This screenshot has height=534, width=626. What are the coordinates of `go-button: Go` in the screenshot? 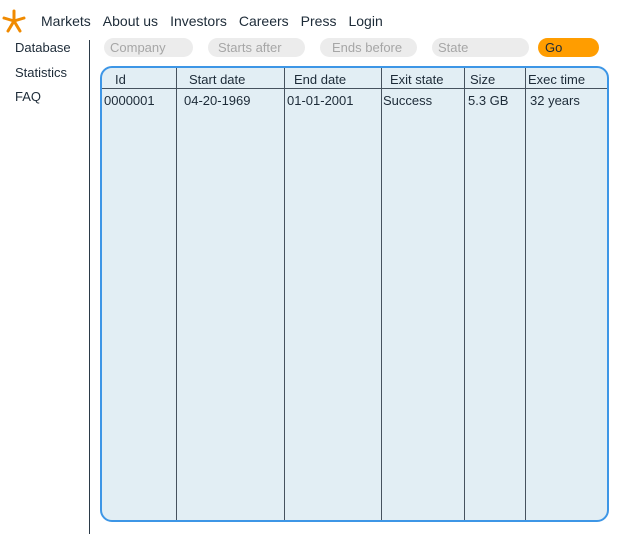 It's located at (568, 47).